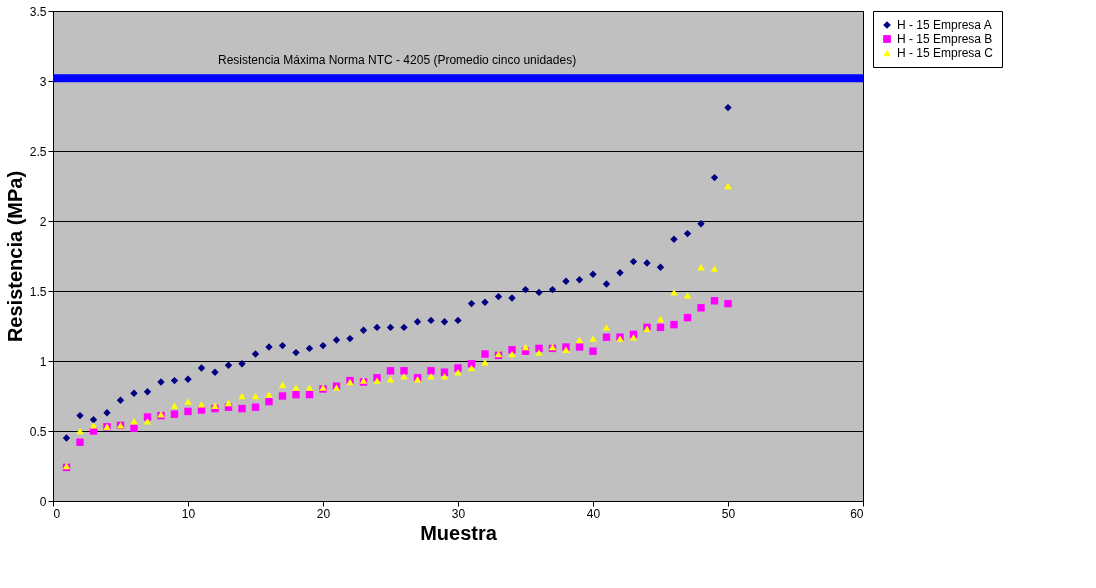 The image size is (1096, 588). What do you see at coordinates (323, 513) in the screenshot?
I see `x-tick-label: 20` at bounding box center [323, 513].